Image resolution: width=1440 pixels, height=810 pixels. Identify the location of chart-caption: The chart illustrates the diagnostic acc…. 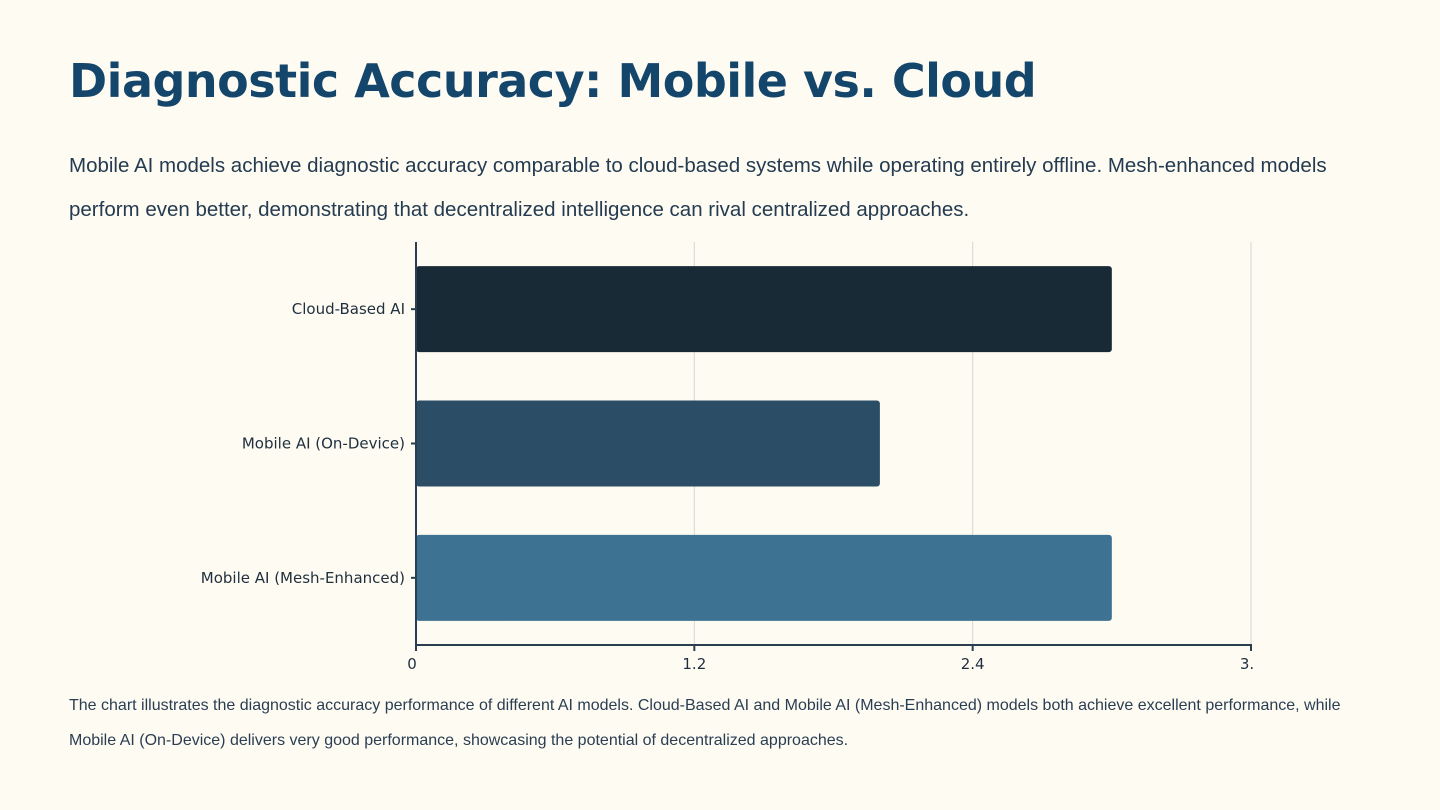
(705, 723).